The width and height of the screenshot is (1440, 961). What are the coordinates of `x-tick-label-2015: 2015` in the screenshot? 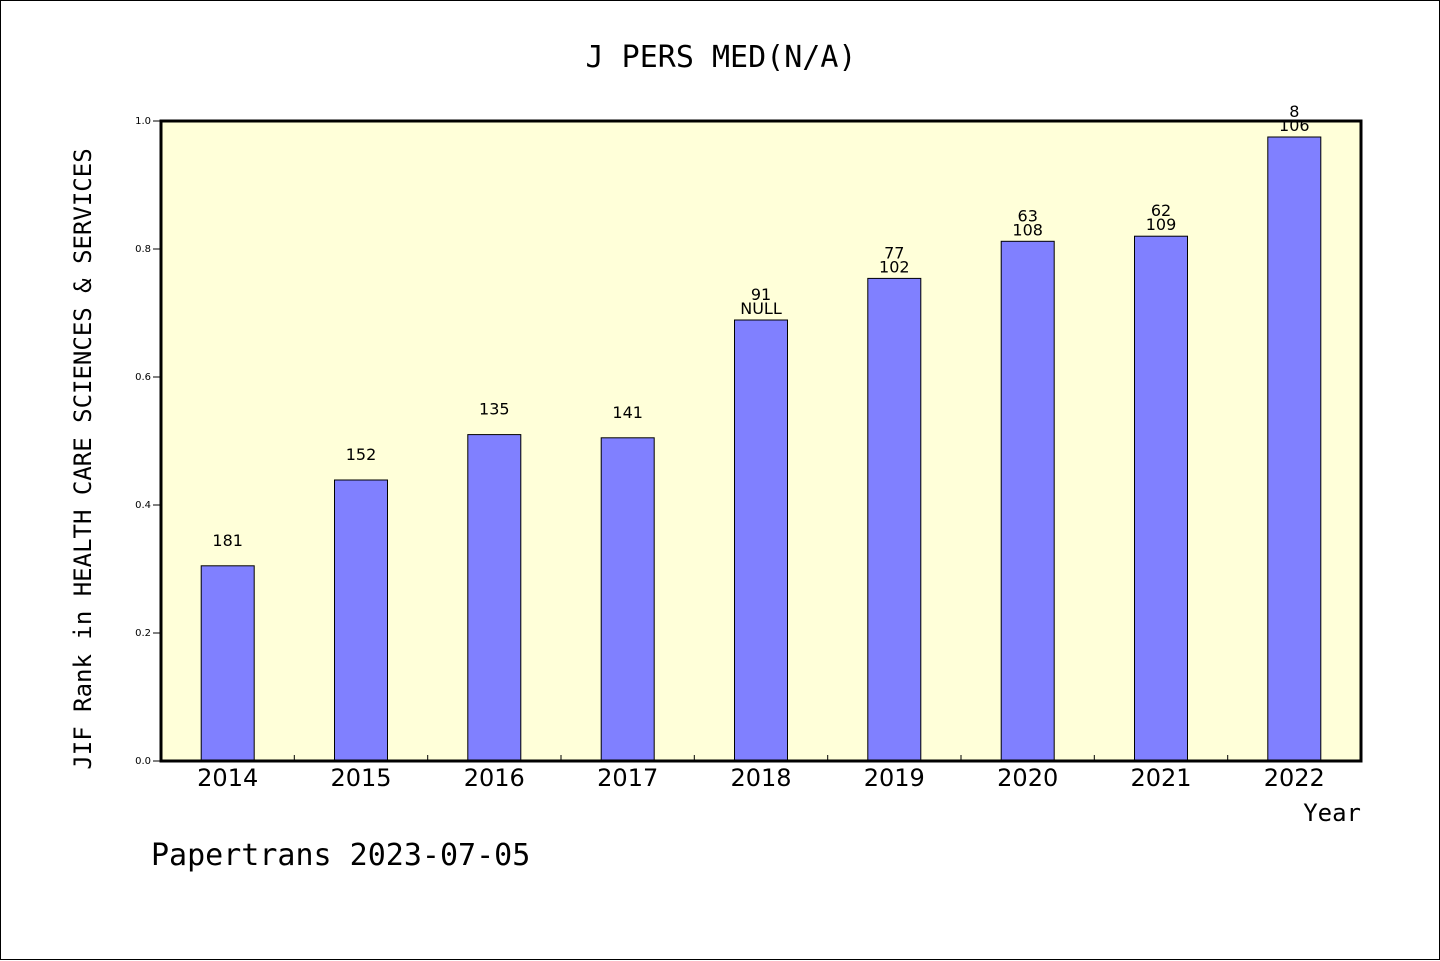 It's located at (360, 778).